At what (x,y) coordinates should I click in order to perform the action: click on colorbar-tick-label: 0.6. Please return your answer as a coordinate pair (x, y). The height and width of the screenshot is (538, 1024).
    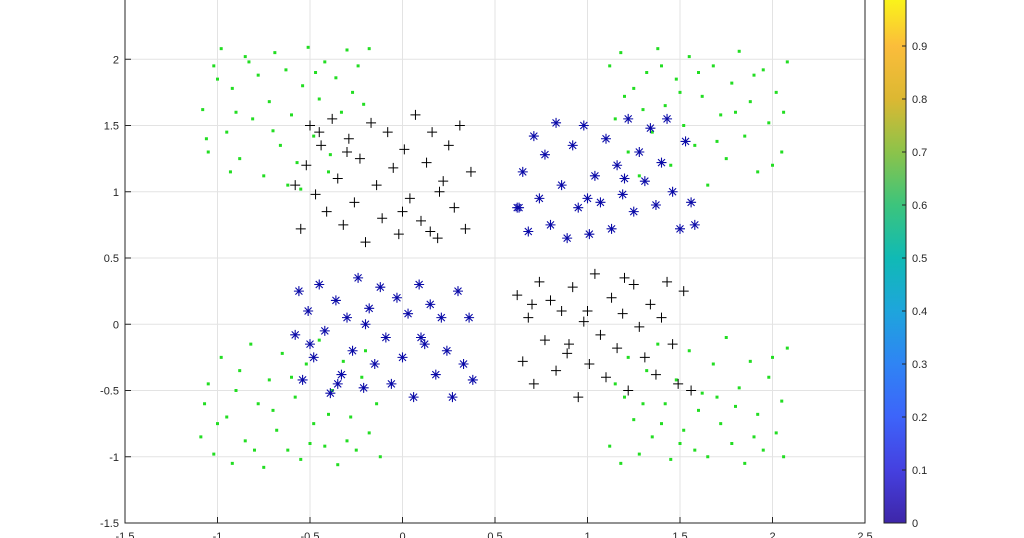
    Looking at the image, I should click on (919, 206).